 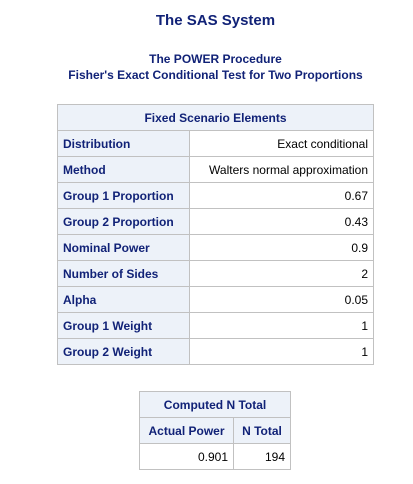 What do you see at coordinates (281, 247) in the screenshot?
I see `row-value-nominal-power: 0.9` at bounding box center [281, 247].